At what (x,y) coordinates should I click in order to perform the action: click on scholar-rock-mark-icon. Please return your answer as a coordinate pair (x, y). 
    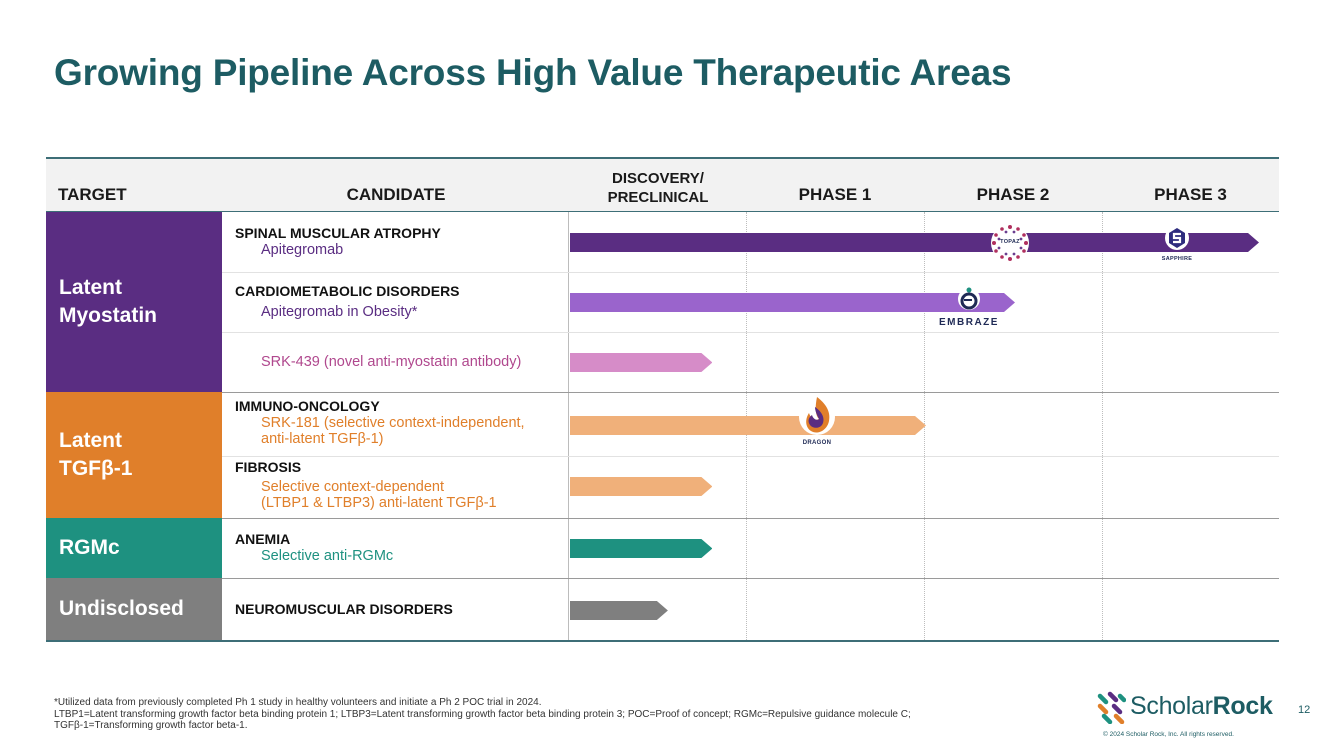
    Looking at the image, I should click on (1111, 707).